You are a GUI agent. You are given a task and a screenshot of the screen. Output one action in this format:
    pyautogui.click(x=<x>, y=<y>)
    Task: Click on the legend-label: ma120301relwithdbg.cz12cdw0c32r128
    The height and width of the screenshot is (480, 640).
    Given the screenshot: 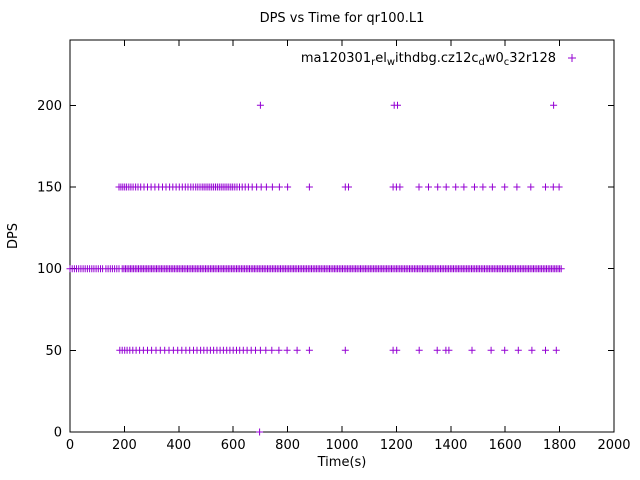 What is the action you would take?
    pyautogui.click(x=428, y=59)
    